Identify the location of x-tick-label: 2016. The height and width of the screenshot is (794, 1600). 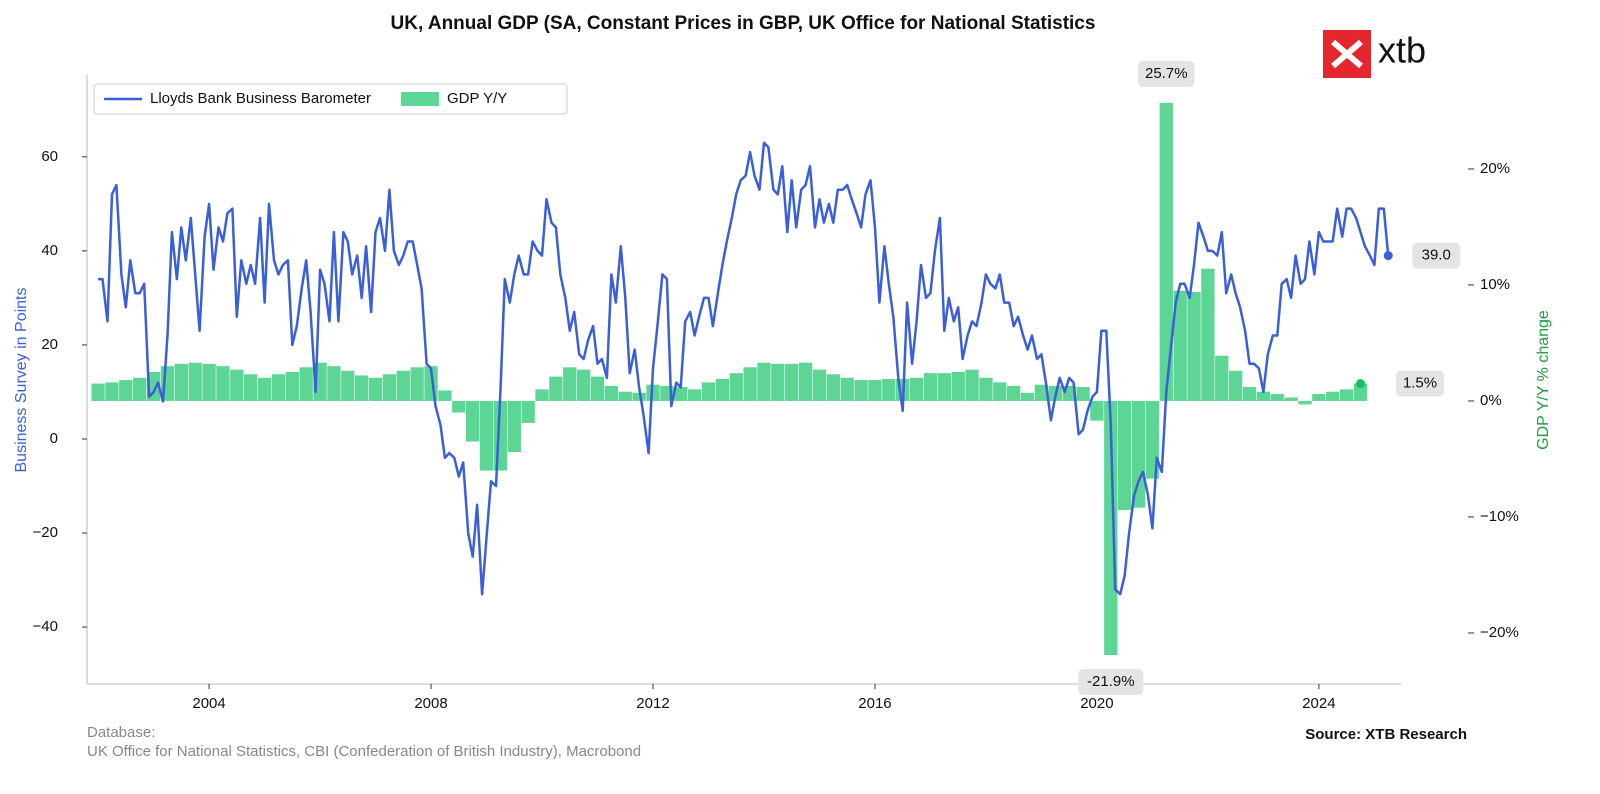
(874, 703).